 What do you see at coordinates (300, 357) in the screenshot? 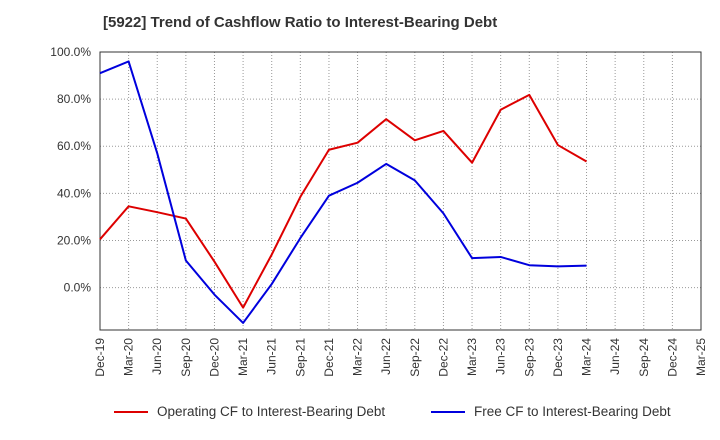
I see `x-tick-label: Sep-21` at bounding box center [300, 357].